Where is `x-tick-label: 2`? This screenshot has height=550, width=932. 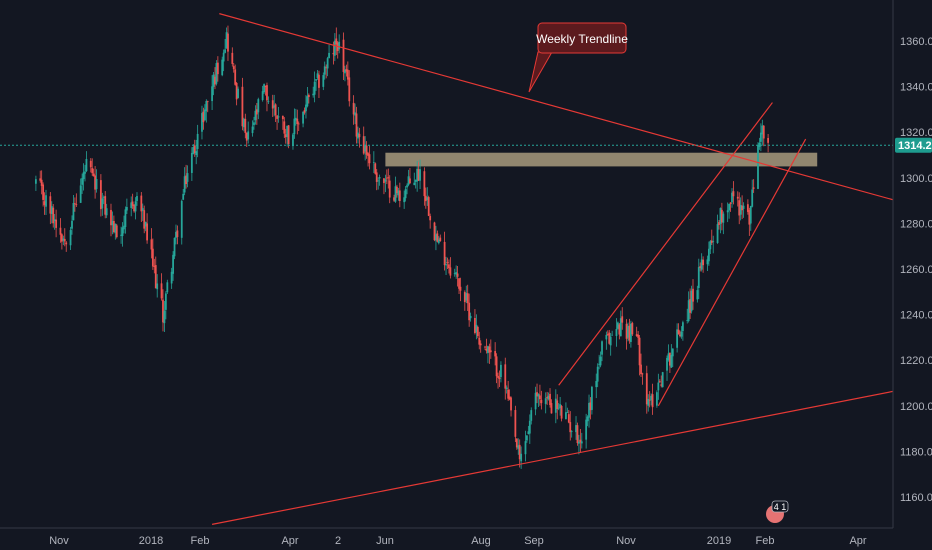
x-tick-label: 2 is located at coordinates (338, 541).